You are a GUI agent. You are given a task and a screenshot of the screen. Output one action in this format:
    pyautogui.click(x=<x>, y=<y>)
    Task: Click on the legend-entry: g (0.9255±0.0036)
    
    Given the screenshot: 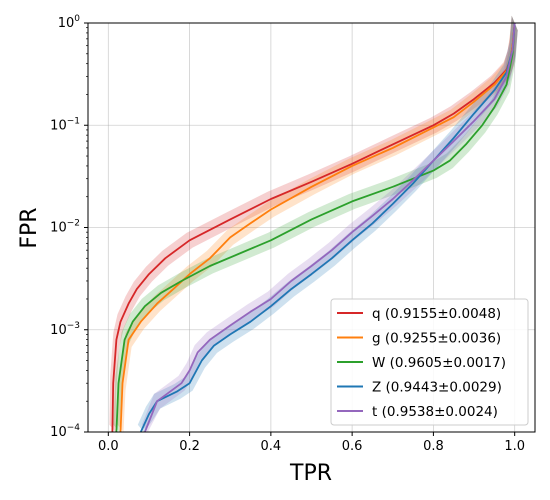 What is the action you would take?
    pyautogui.click(x=436, y=339)
    